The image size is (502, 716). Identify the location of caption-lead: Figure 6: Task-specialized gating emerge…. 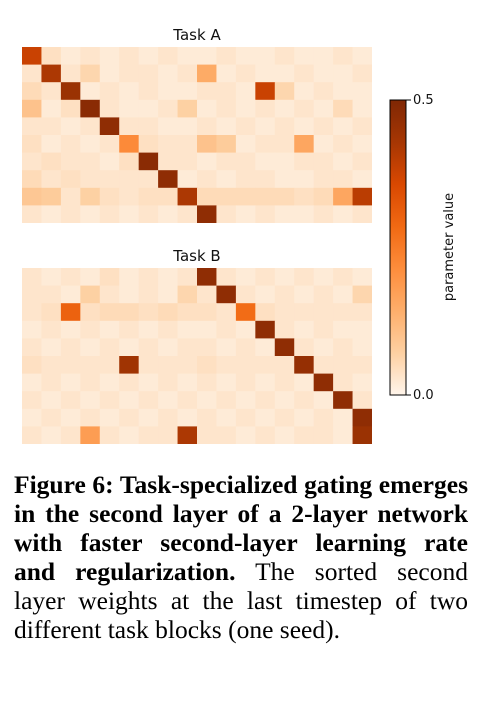
(241, 528).